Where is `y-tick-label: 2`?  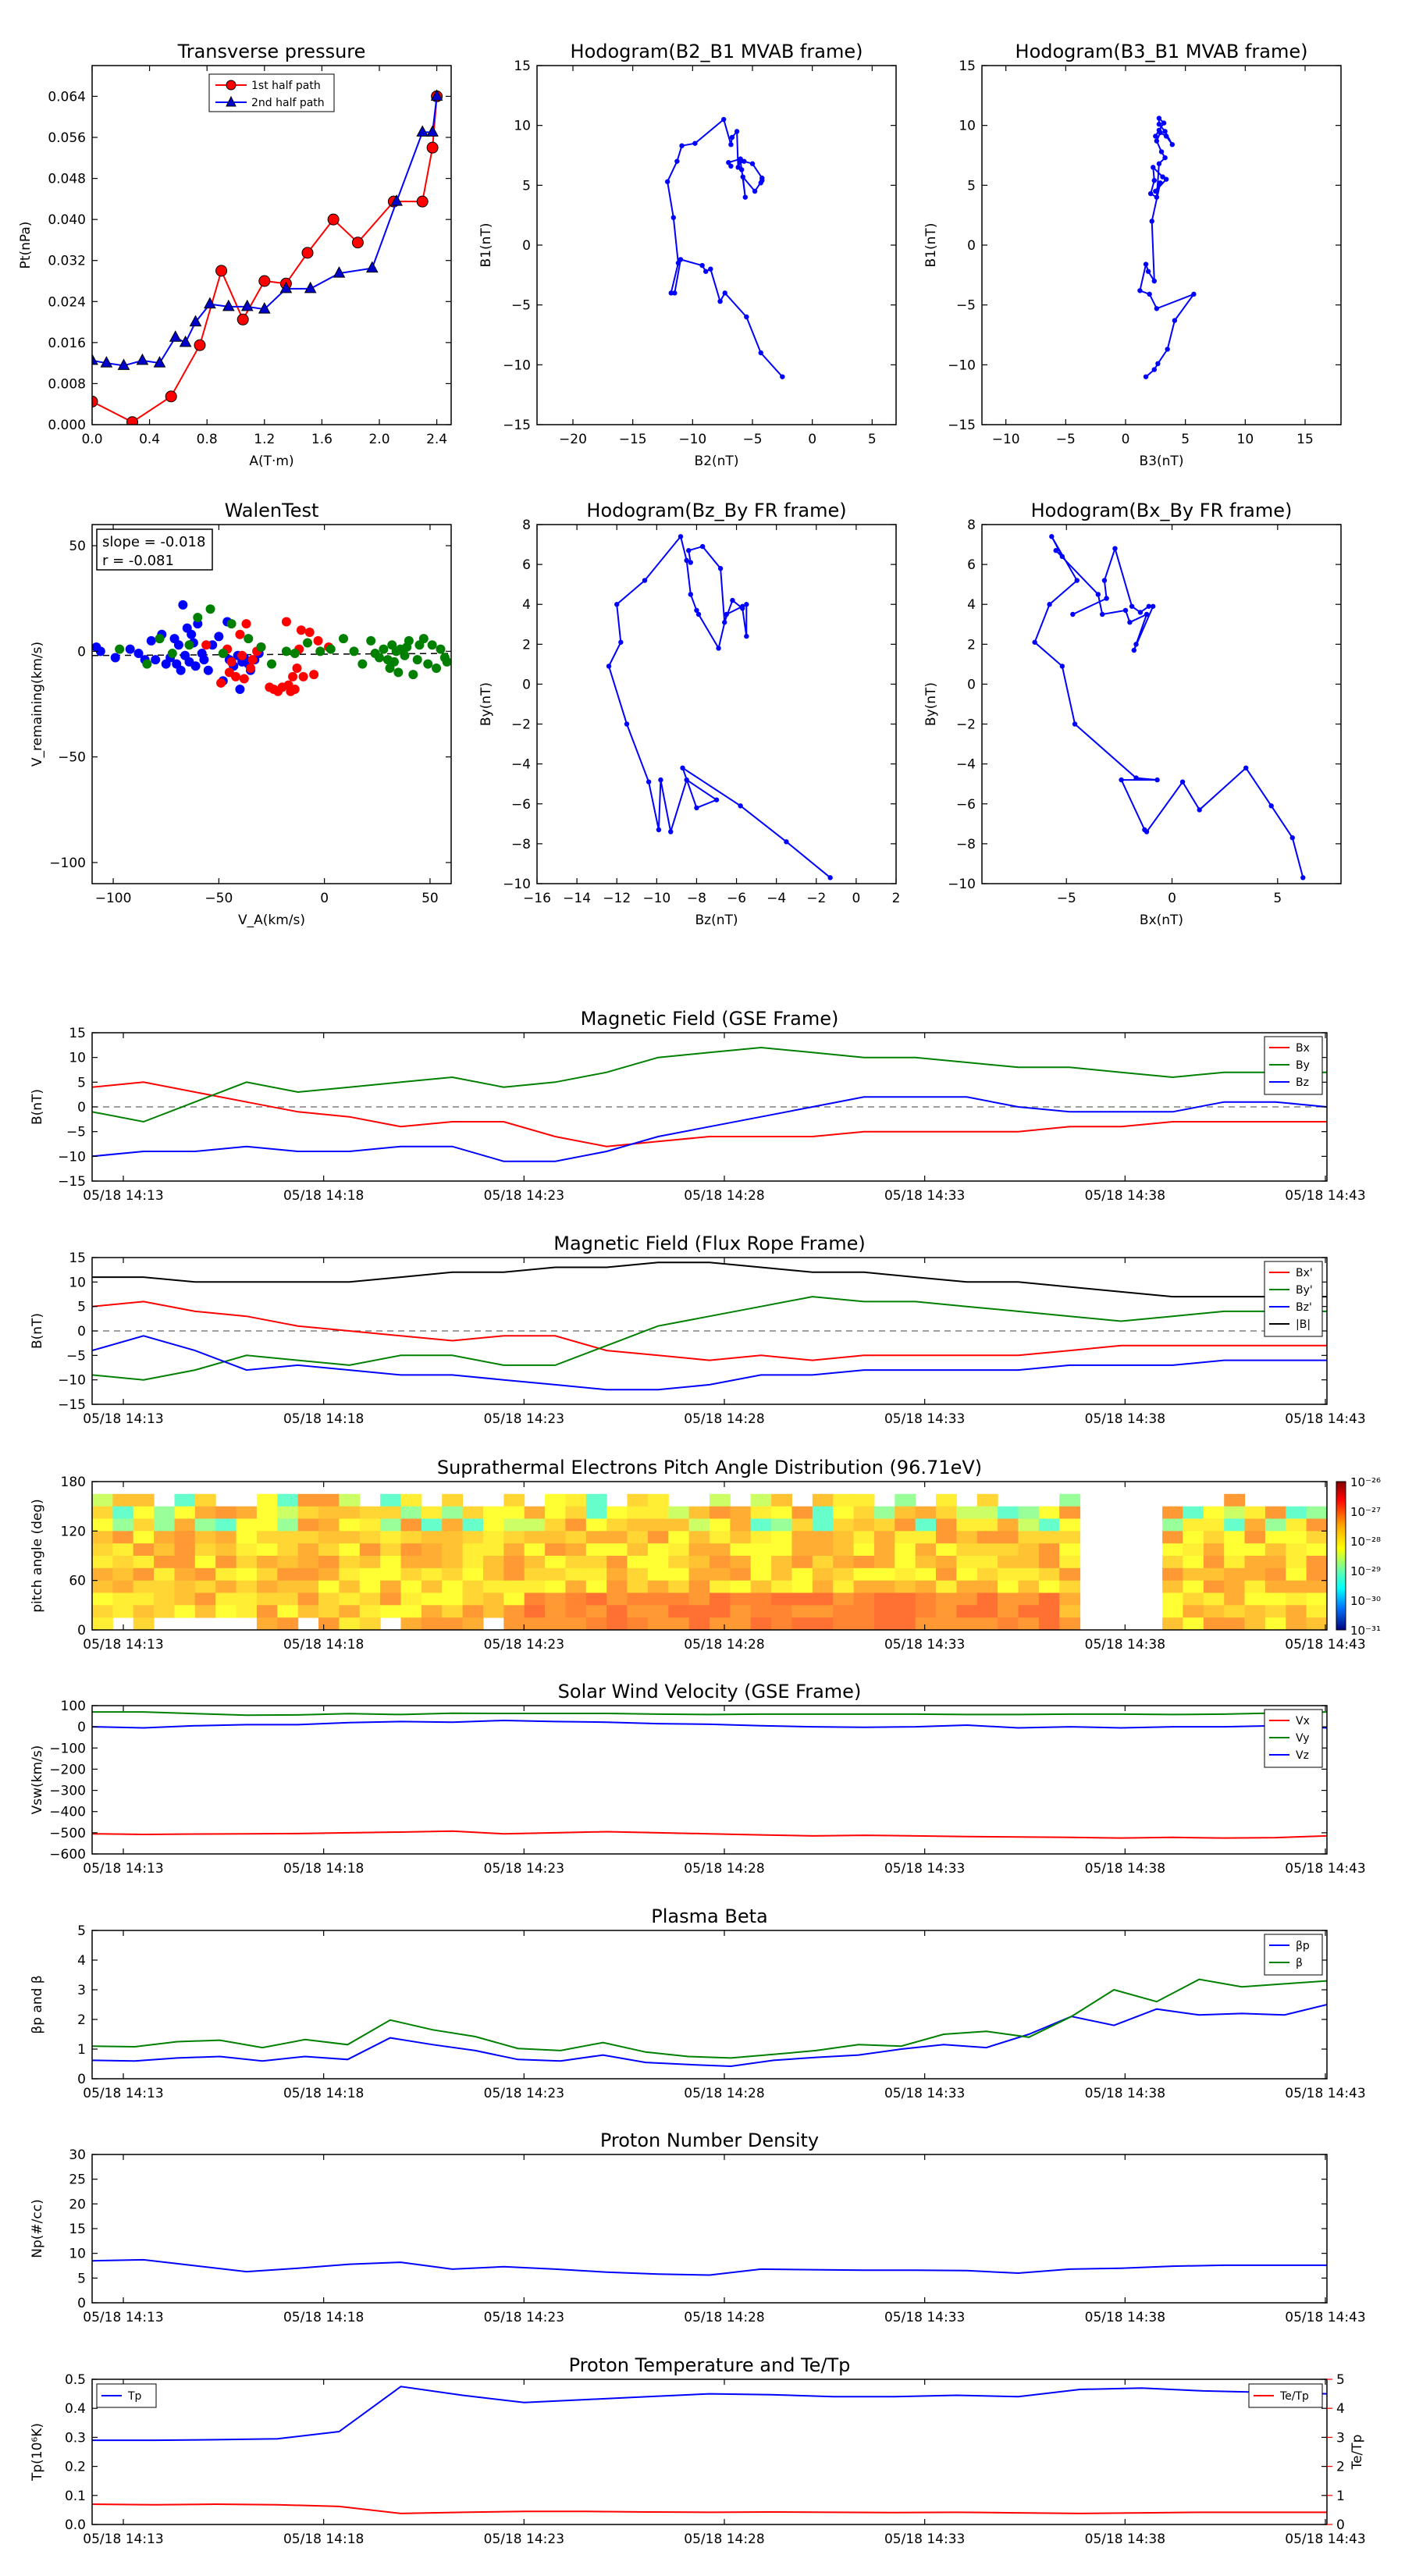
y-tick-label: 2 is located at coordinates (526, 645).